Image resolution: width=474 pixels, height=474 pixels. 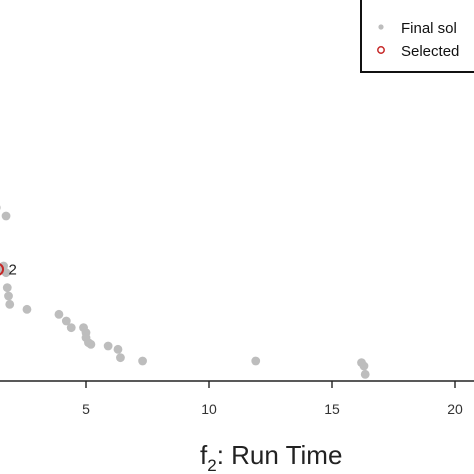 I want to click on legend-final-marker, so click(x=381, y=27).